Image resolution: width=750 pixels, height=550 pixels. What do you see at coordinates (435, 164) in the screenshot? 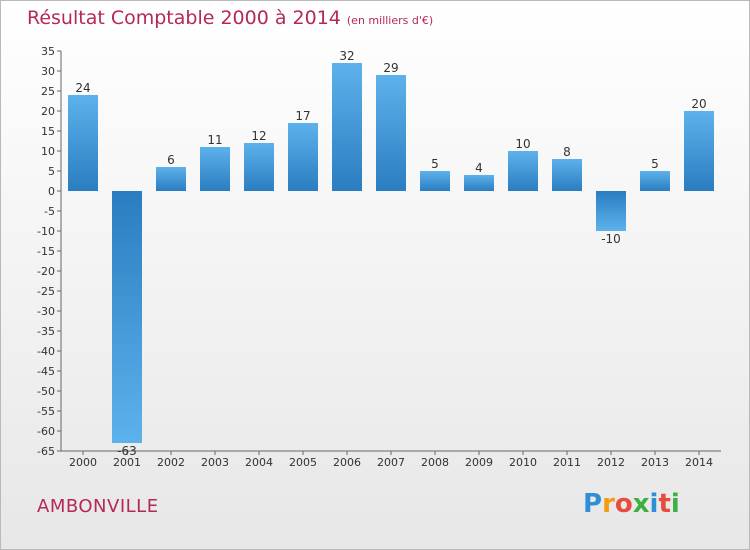
I see `data-label-2008: 5` at bounding box center [435, 164].